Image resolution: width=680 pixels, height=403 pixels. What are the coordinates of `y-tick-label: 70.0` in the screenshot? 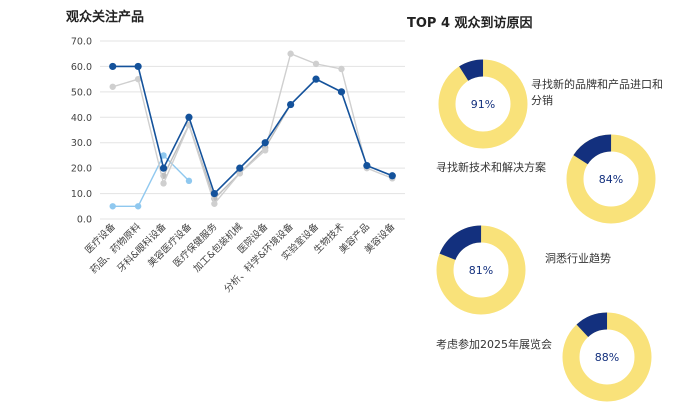 It's located at (81, 42).